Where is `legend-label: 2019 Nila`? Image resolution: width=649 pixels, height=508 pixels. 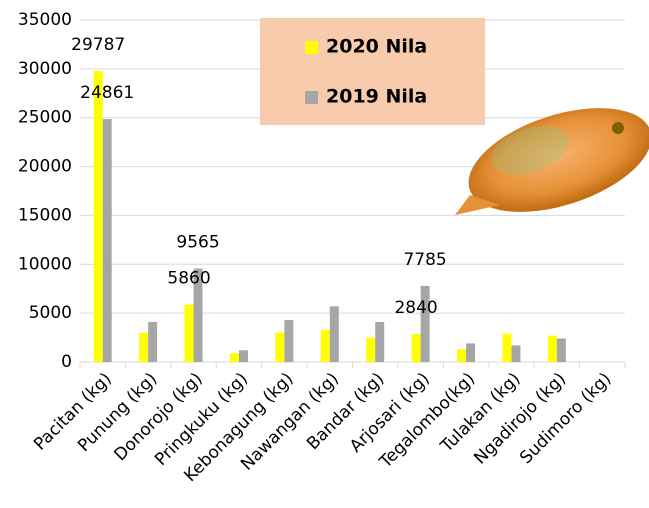
legend-label: 2019 Nila is located at coordinates (376, 97).